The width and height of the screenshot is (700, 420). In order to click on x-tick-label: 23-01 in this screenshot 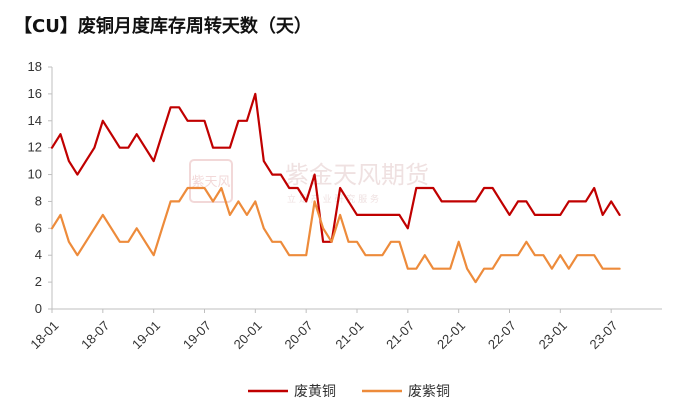, I will do `click(553, 335)`.